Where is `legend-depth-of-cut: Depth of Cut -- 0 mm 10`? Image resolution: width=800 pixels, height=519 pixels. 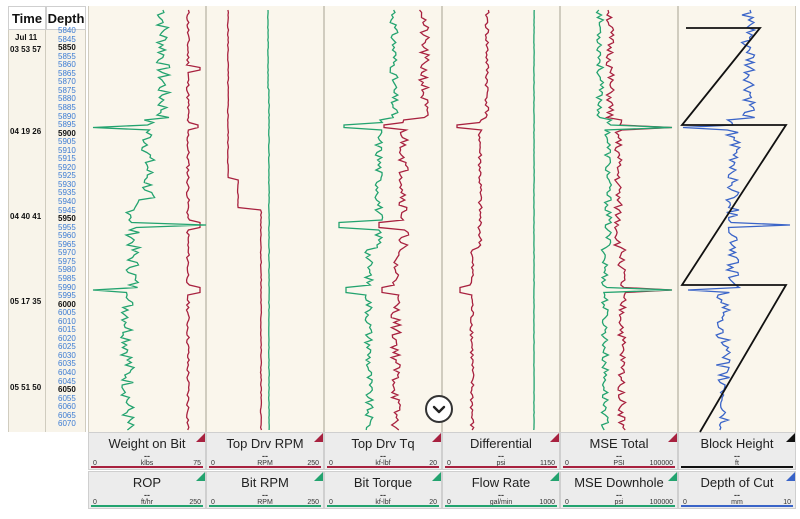 legend-depth-of-cut: Depth of Cut -- 0 mm 10 is located at coordinates (737, 490).